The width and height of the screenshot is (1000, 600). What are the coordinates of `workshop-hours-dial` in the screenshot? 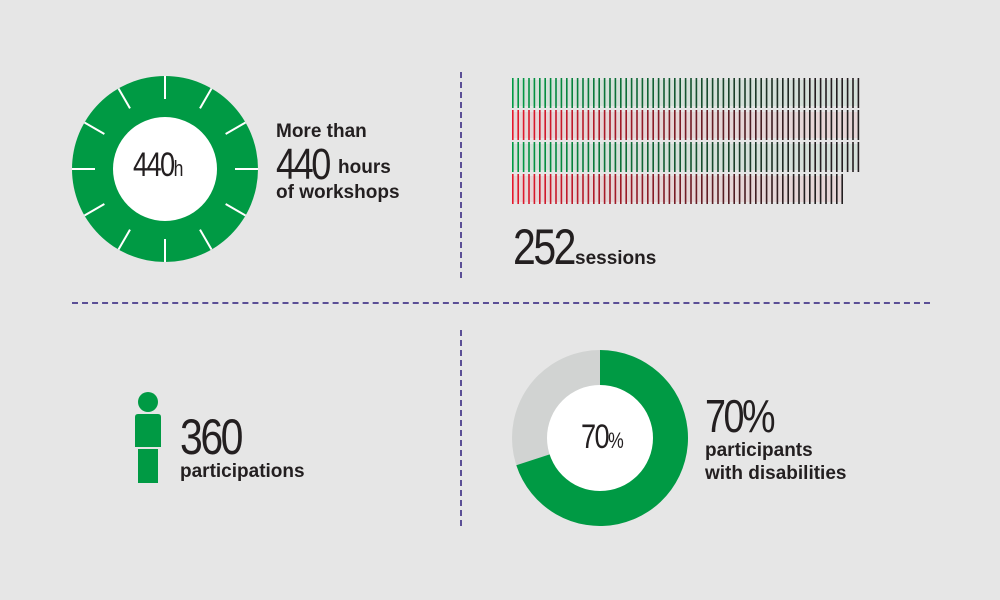 It's located at (165, 169).